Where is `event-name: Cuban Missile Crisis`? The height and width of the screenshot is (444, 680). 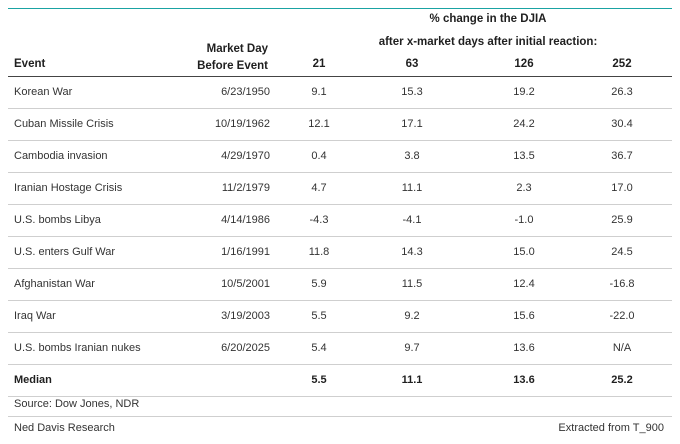
event-name: Cuban Missile Crisis is located at coordinates (64, 124).